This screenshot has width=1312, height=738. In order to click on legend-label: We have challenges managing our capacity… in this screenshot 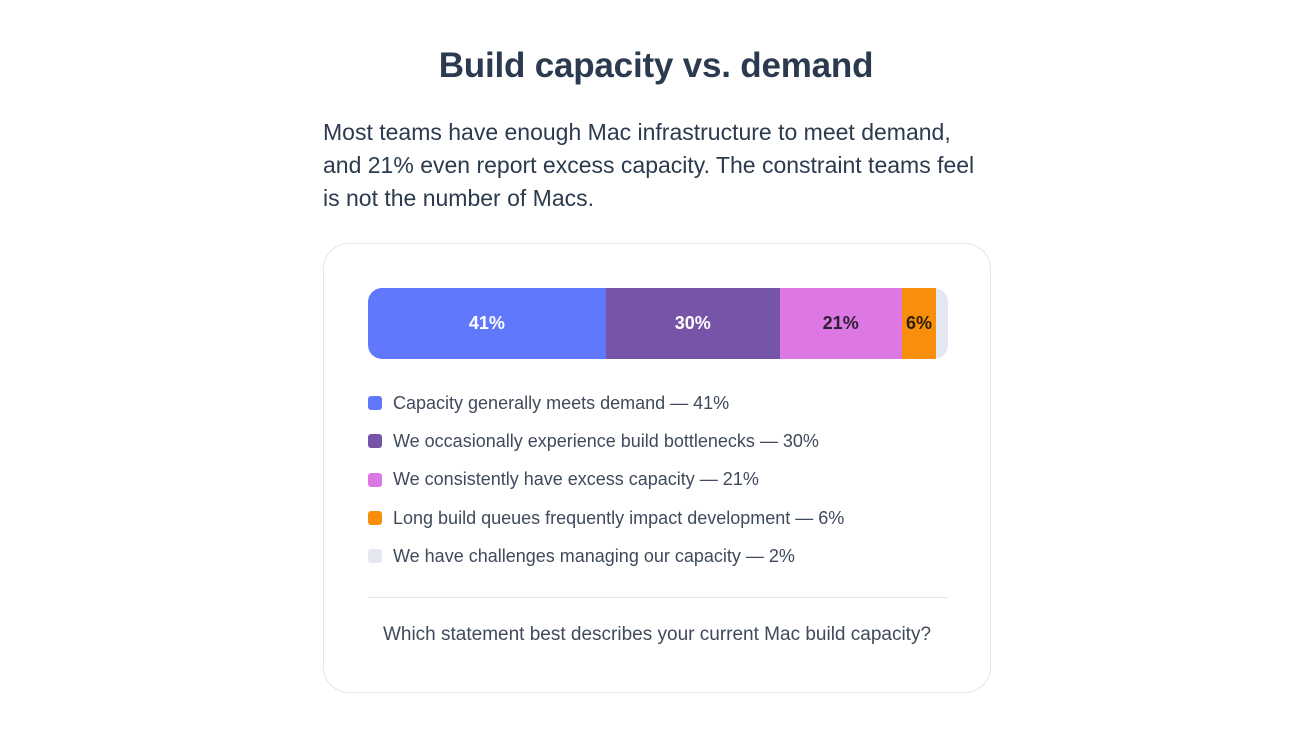, I will do `click(594, 555)`.